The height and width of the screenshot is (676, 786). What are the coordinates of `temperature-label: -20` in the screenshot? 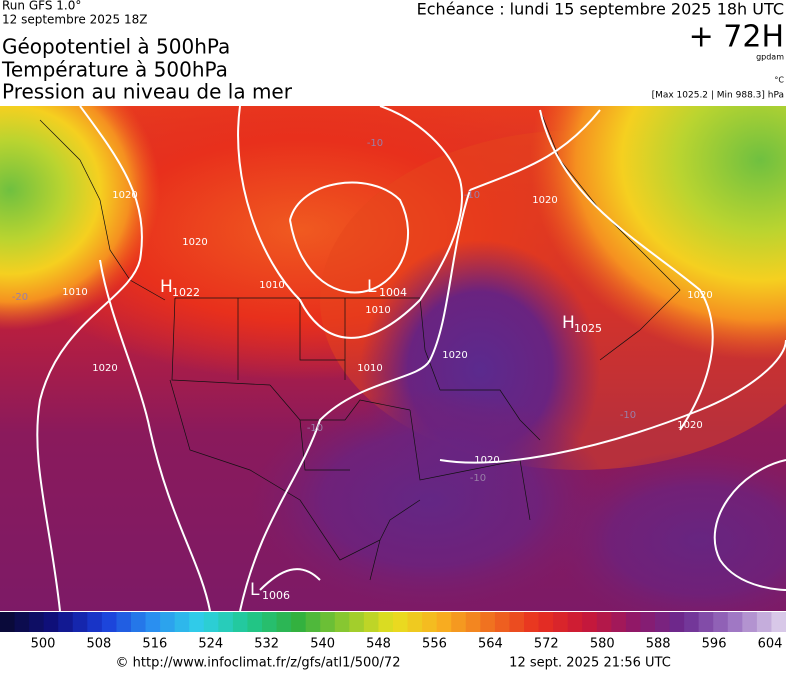 It's located at (20, 297).